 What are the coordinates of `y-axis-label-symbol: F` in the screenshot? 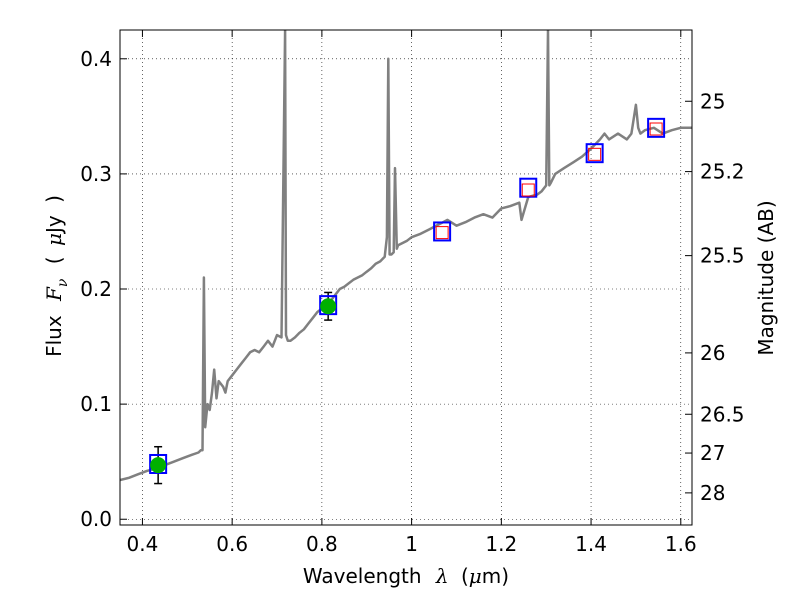 It's located at (54, 294).